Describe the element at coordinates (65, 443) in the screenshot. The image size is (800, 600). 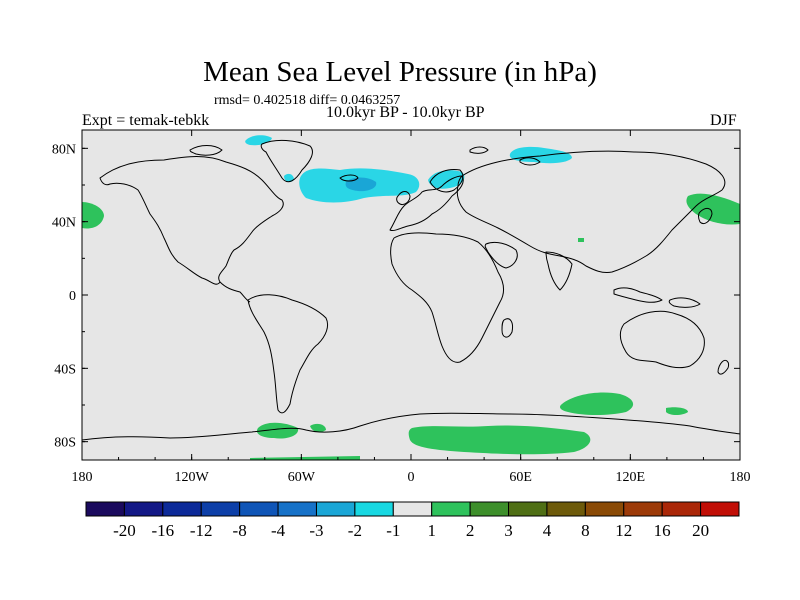
I see `y-tick-label: 80S` at that location.